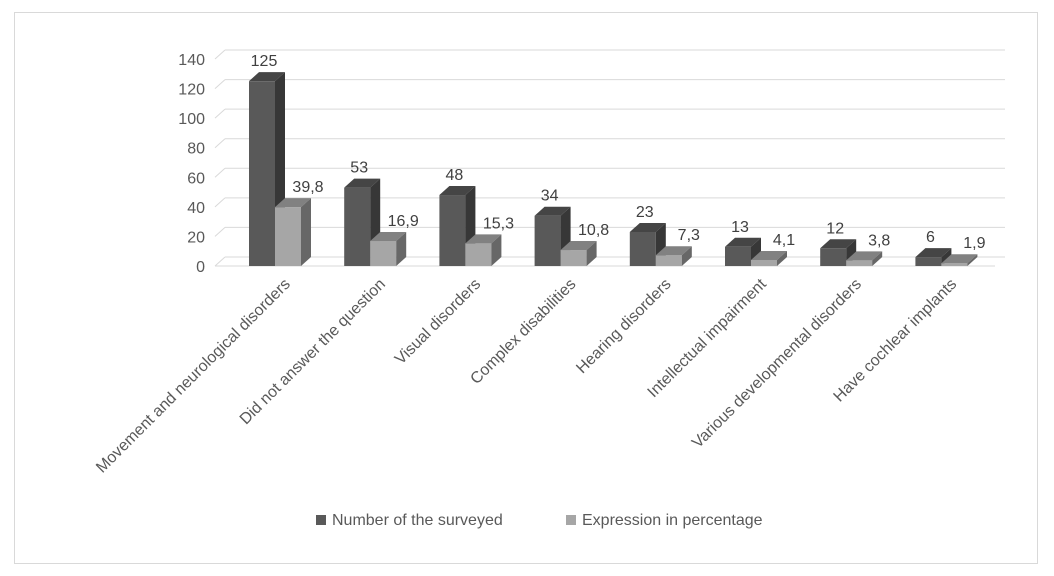 This screenshot has height=576, width=1054. Describe the element at coordinates (307, 187) in the screenshot. I see `data-label-percentage: 39,8` at that location.